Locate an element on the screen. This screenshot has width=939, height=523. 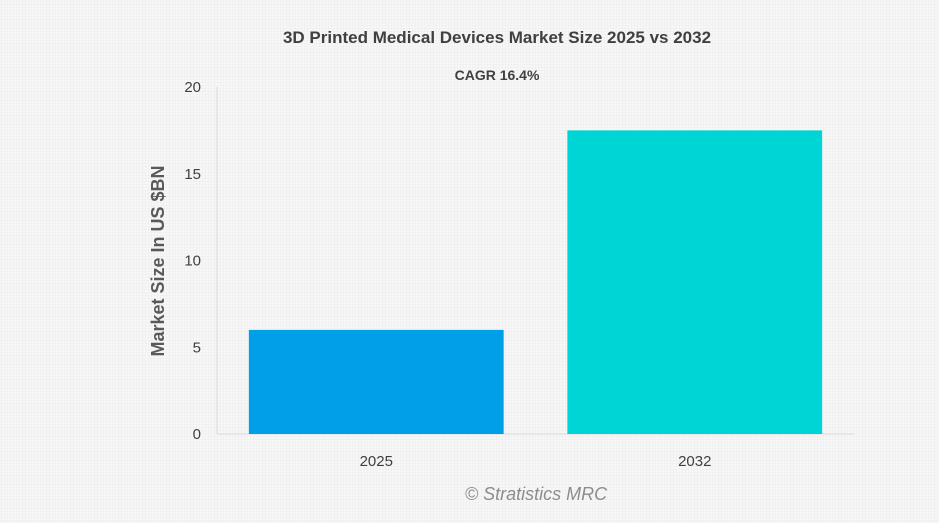
y-tick-label: 0 is located at coordinates (197, 434).